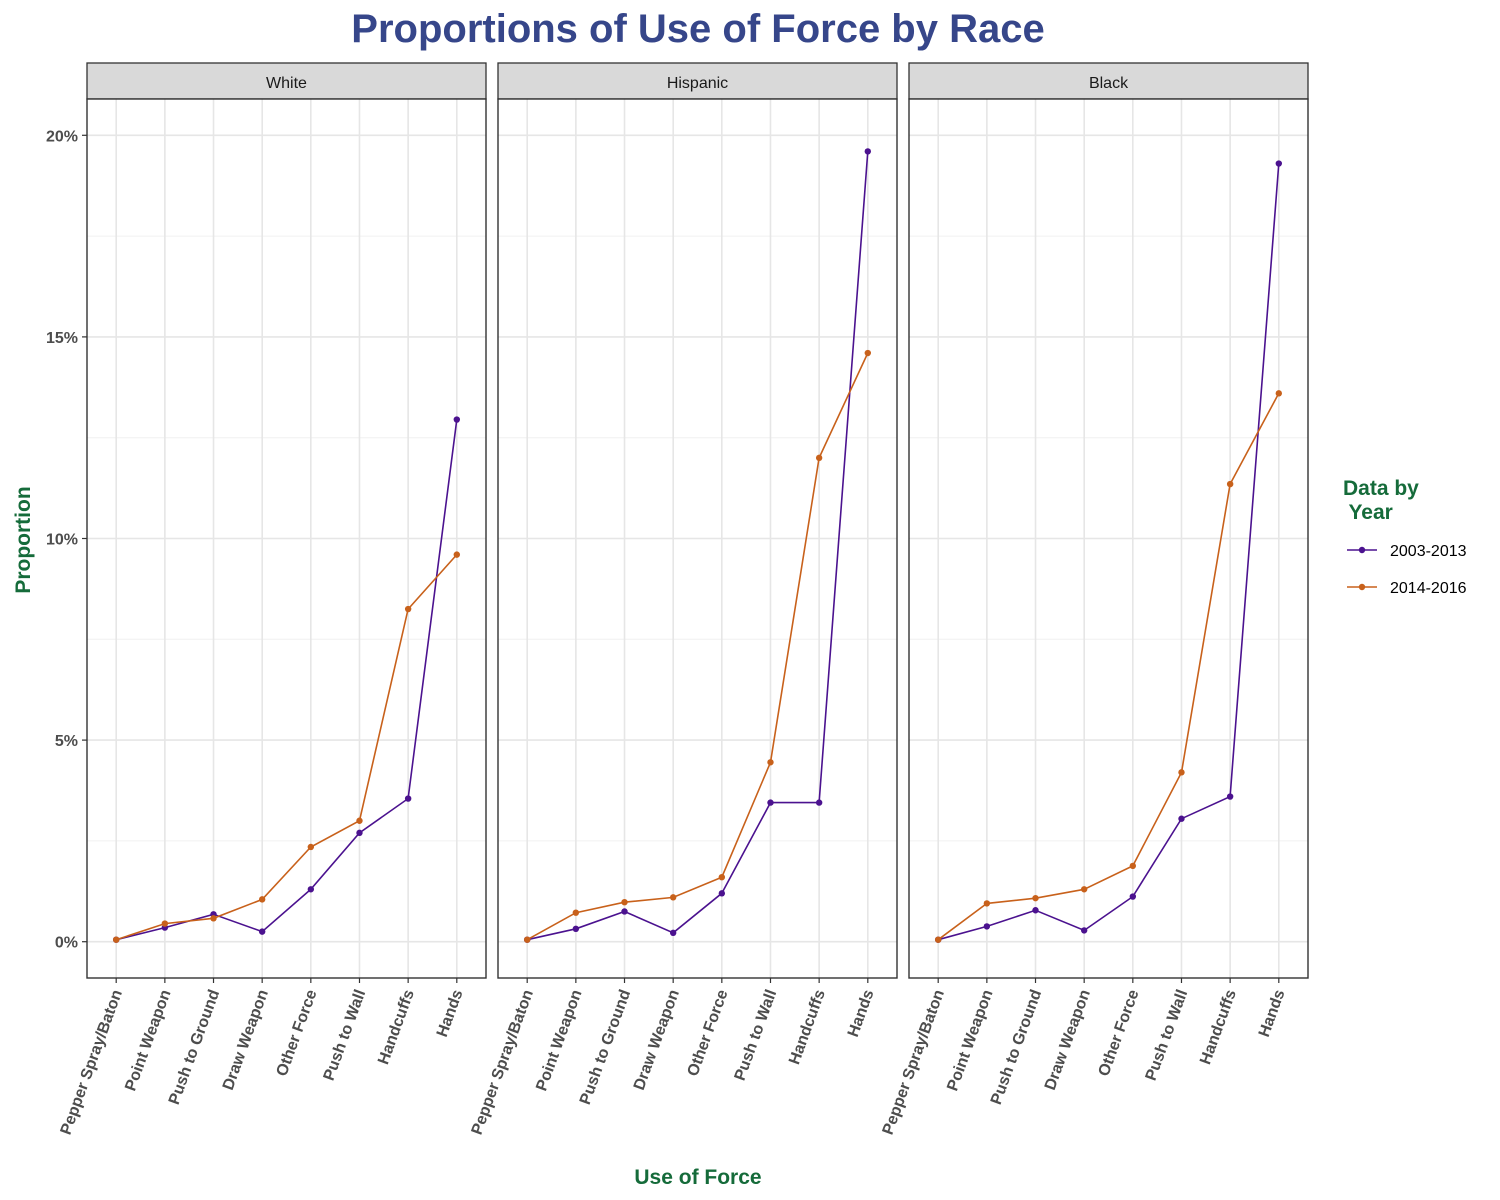 The height and width of the screenshot is (1200, 1500). I want to click on y-tick-label: 5%, so click(66, 741).